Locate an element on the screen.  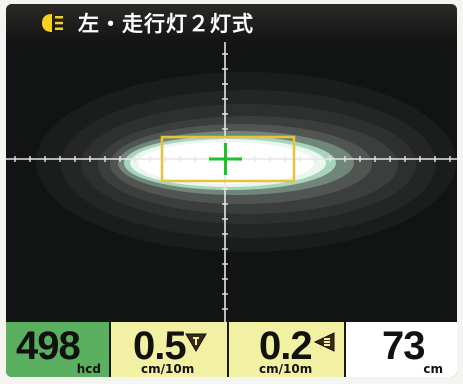
distance-value: 73 is located at coordinates (403, 346).